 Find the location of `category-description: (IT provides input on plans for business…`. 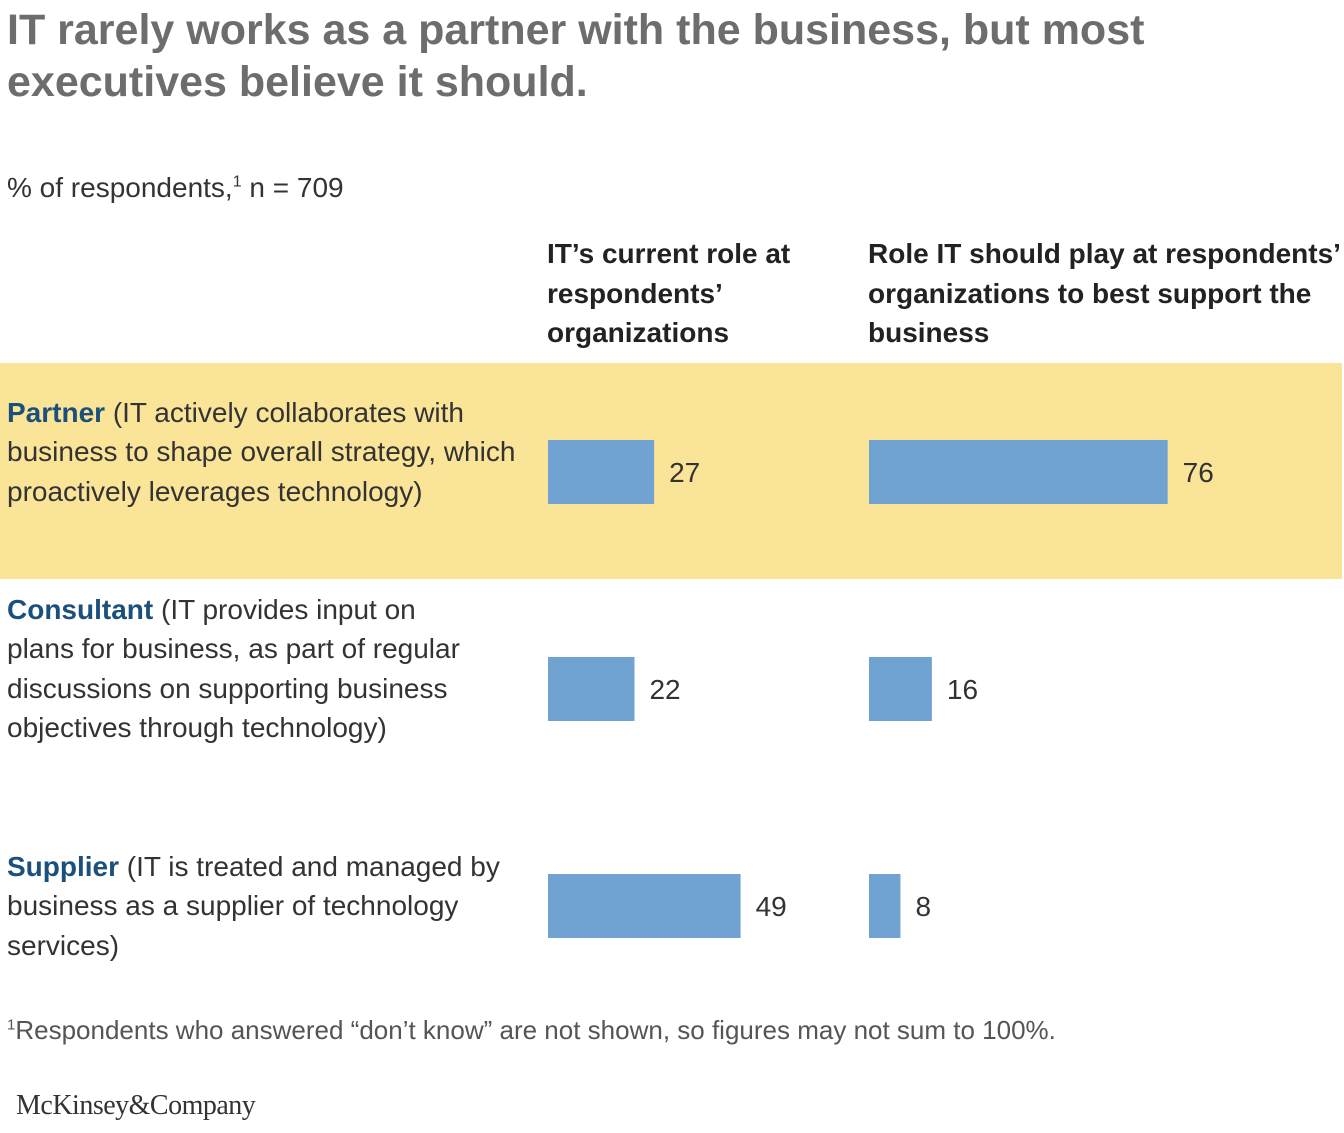

category-description: (IT provides input on plans for business… is located at coordinates (233, 668).